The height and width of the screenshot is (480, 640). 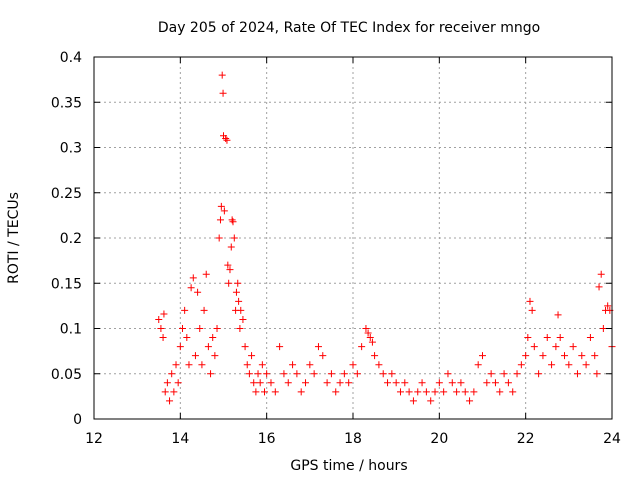 What do you see at coordinates (71, 58) in the screenshot?
I see `y-tick-label: 0.4` at bounding box center [71, 58].